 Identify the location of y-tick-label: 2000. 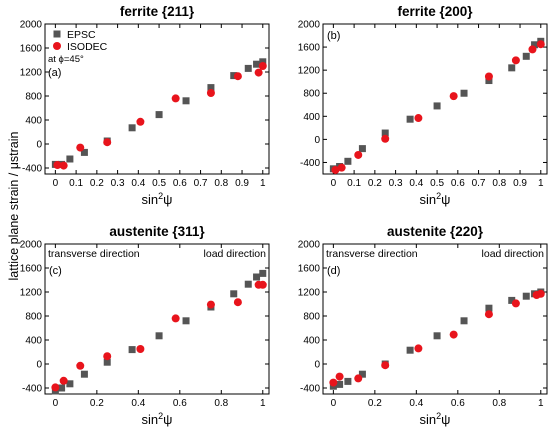
(309, 245).